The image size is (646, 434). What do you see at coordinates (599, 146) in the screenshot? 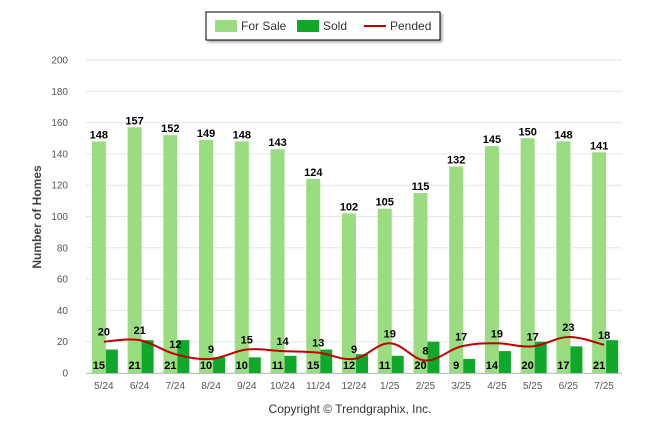
I see `data-label-for-sale: 141` at bounding box center [599, 146].